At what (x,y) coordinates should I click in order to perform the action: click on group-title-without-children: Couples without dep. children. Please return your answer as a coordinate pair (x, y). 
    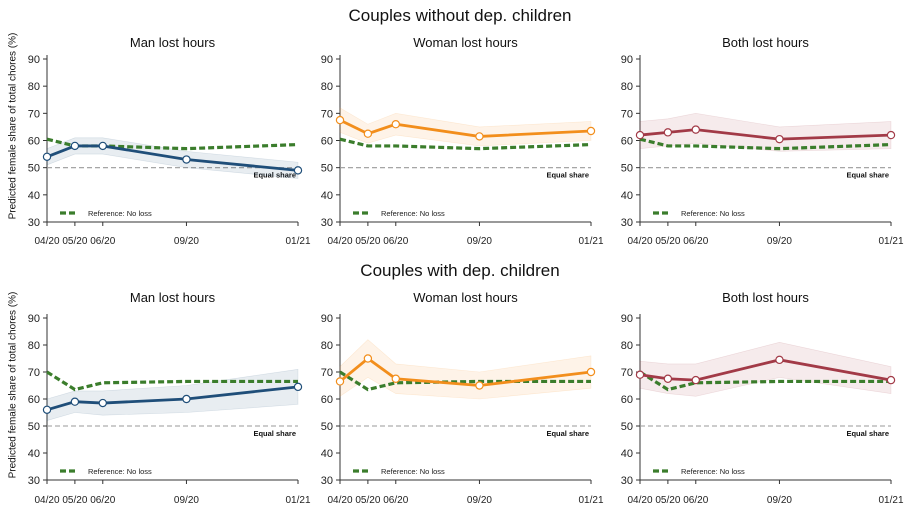
    Looking at the image, I should click on (460, 15).